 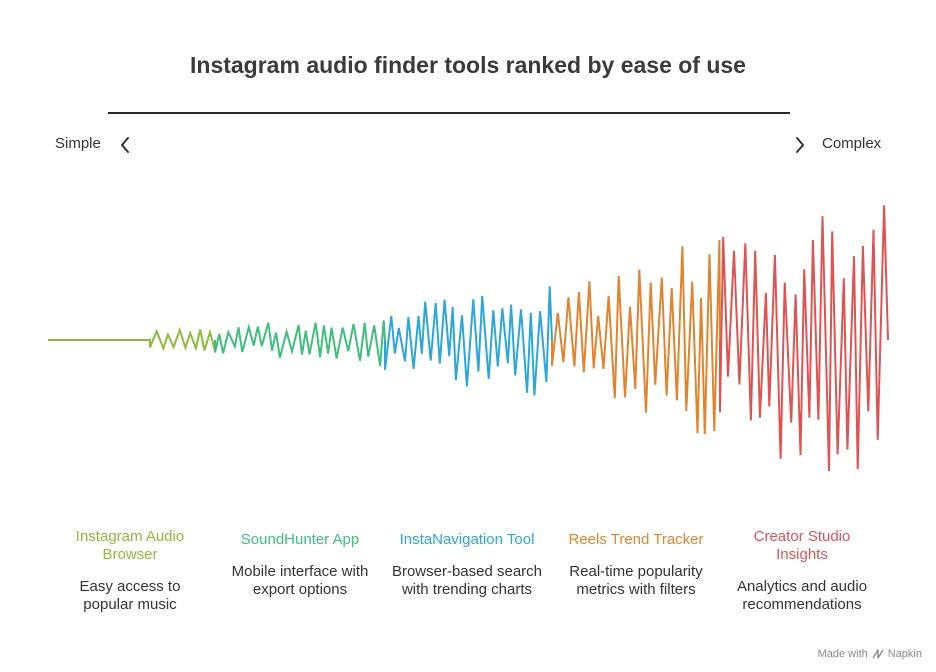 What do you see at coordinates (852, 143) in the screenshot?
I see `complex-label: Complex` at bounding box center [852, 143].